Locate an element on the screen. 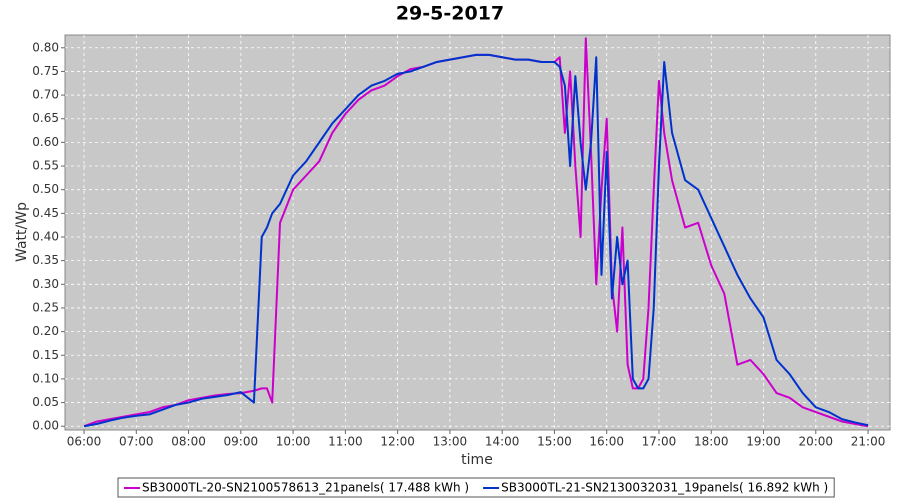  y-tick-label: 0.45 is located at coordinates (45, 213).